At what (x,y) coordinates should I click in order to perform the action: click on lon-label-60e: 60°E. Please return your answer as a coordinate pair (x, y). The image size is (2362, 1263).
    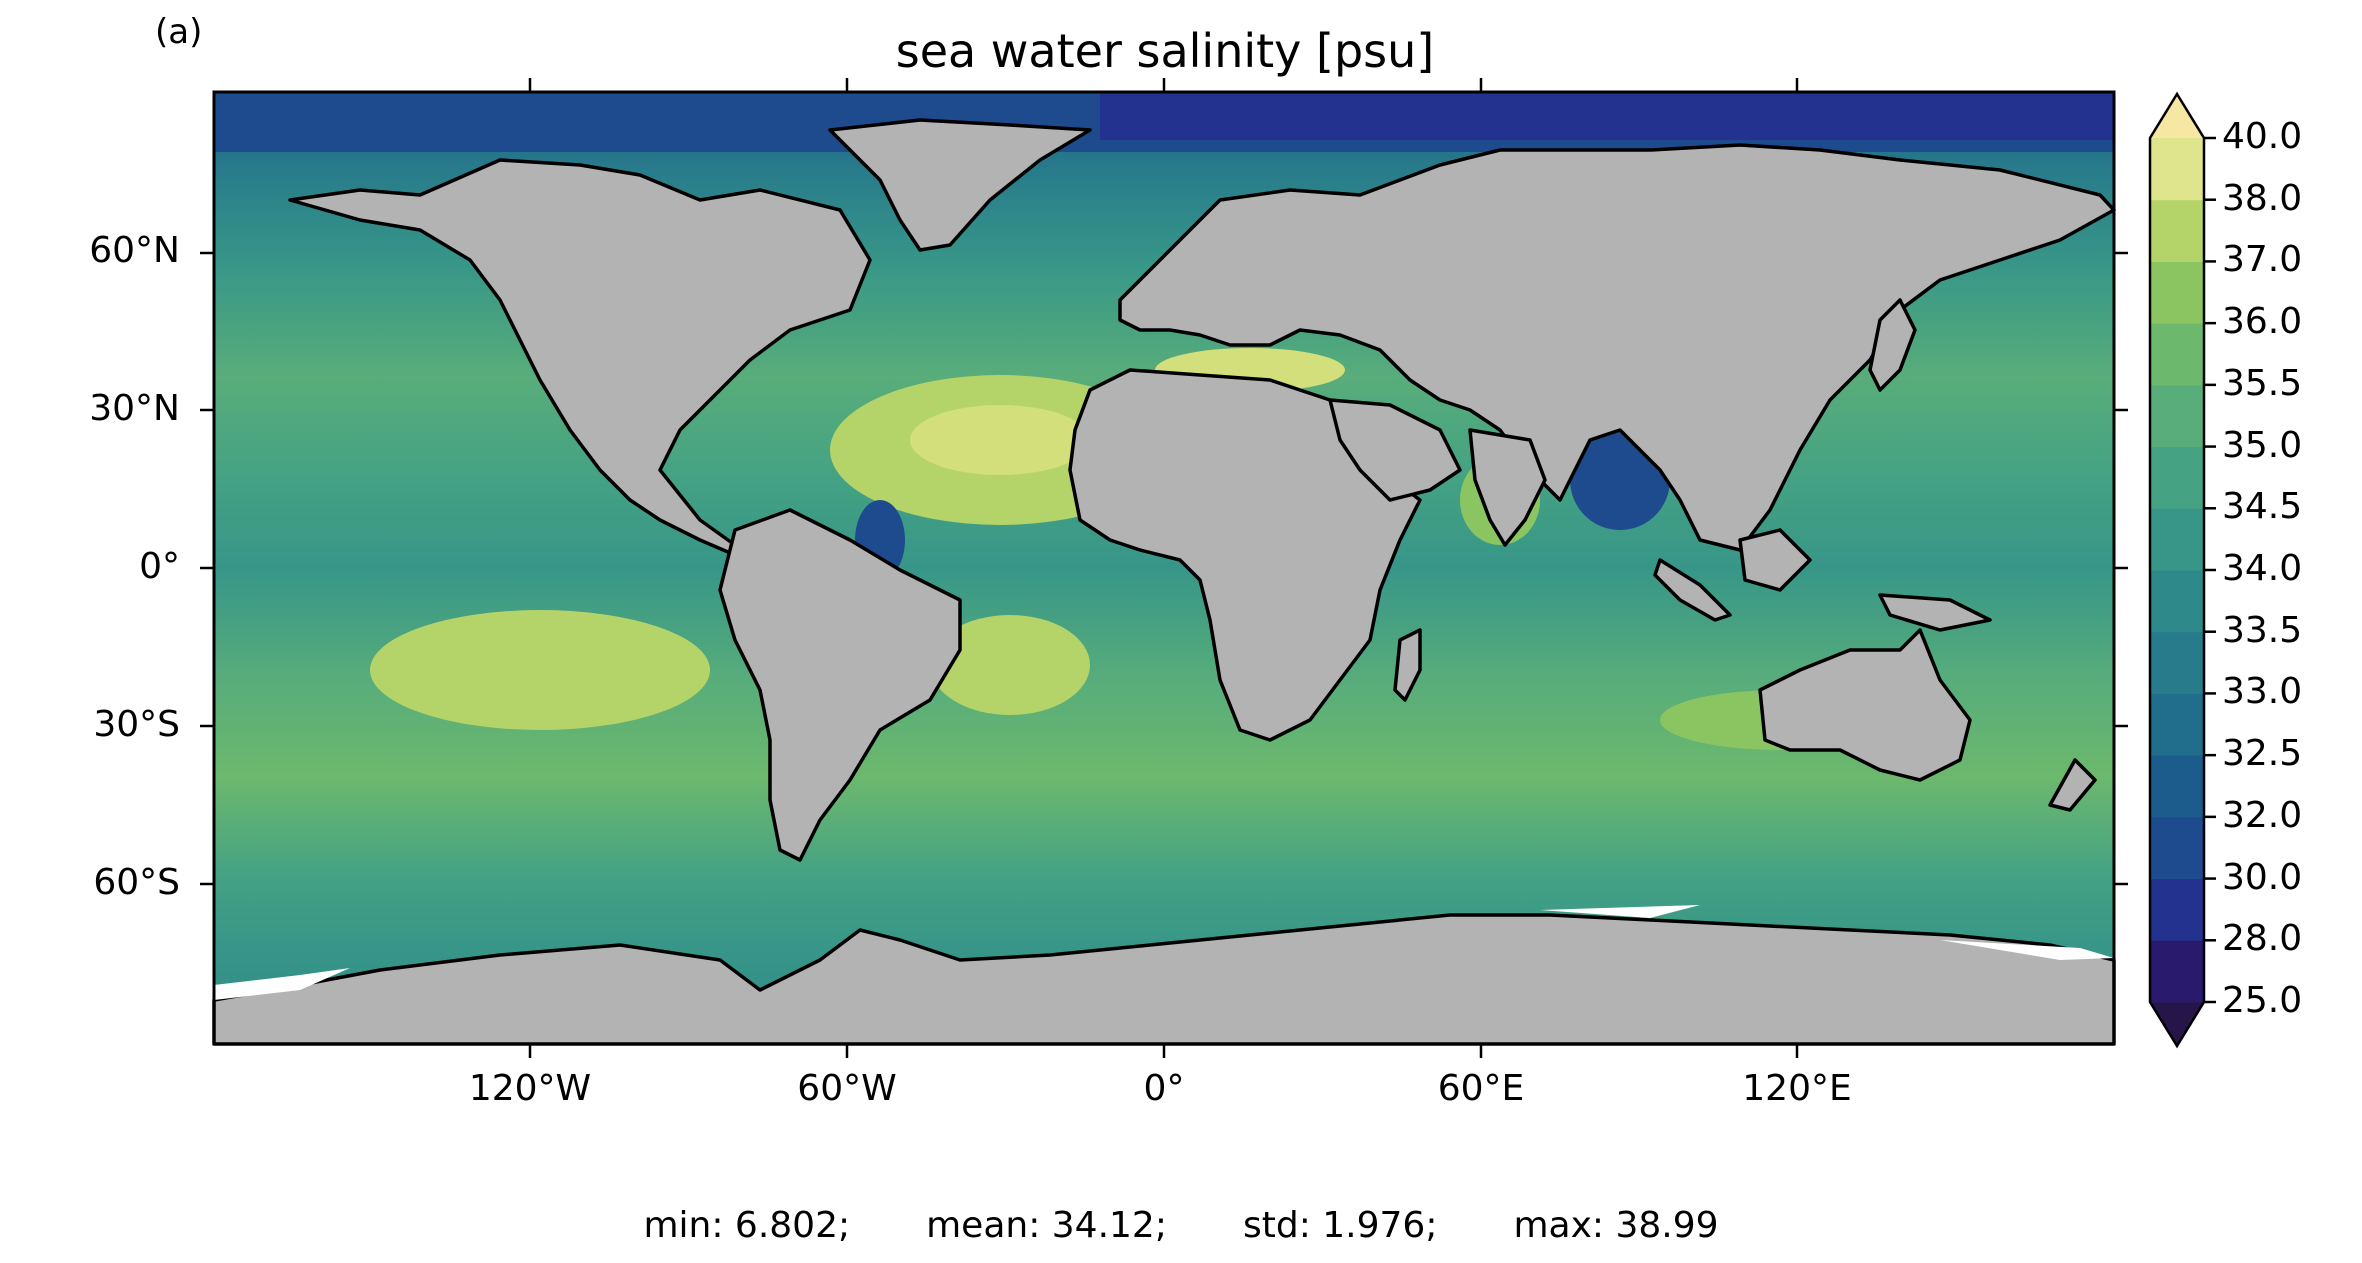
    Looking at the image, I should click on (1481, 1088).